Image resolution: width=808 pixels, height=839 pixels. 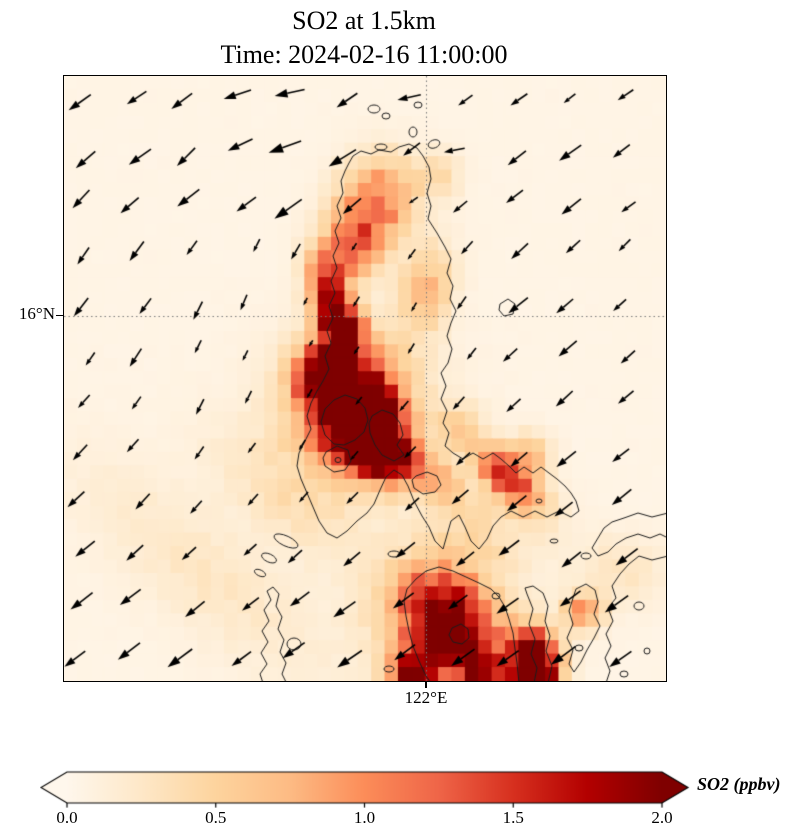 I want to click on x-axis-tick-label: 122°E, so click(x=426, y=697).